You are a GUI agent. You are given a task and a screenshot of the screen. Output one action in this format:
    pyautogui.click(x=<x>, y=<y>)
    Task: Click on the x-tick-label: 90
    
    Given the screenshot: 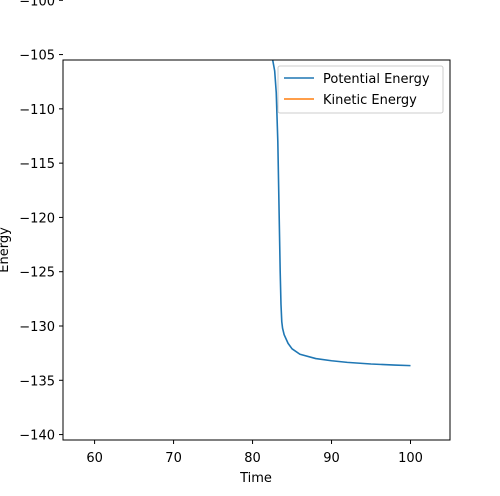 What is the action you would take?
    pyautogui.click(x=331, y=458)
    